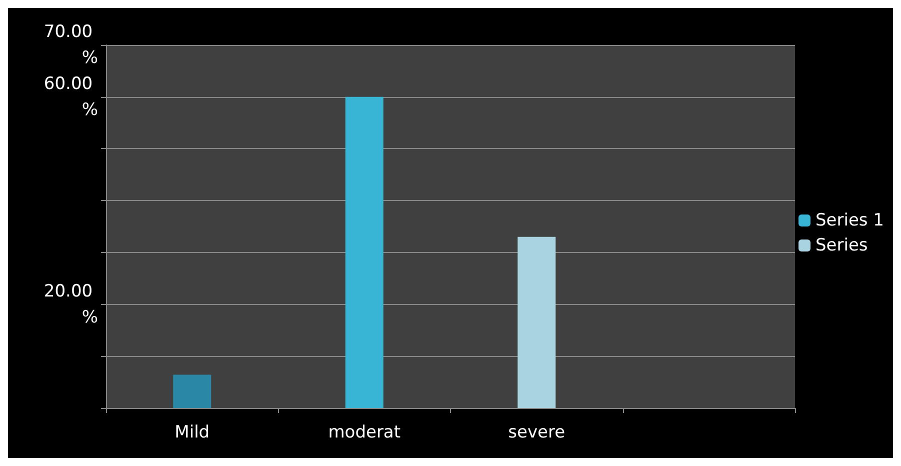  Describe the element at coordinates (842, 246) in the screenshot. I see `legend-label: Series` at that location.